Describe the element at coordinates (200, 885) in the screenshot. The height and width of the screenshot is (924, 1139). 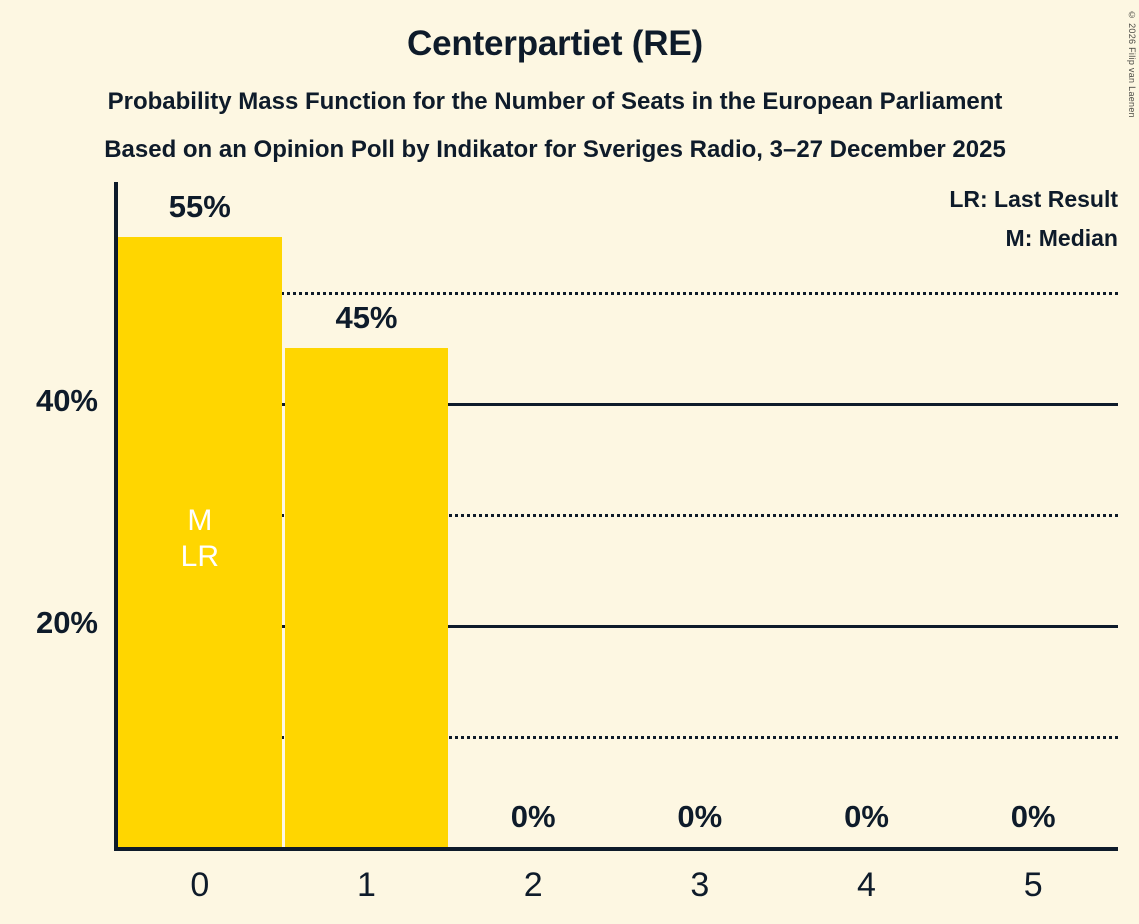
I see `x-axis-tick-0: 0` at that location.